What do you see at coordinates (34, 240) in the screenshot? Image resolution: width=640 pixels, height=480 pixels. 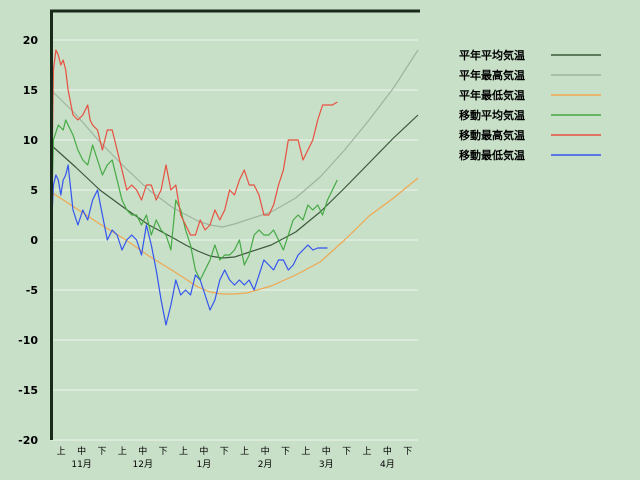 I see `y-tick-label: 0` at bounding box center [34, 240].